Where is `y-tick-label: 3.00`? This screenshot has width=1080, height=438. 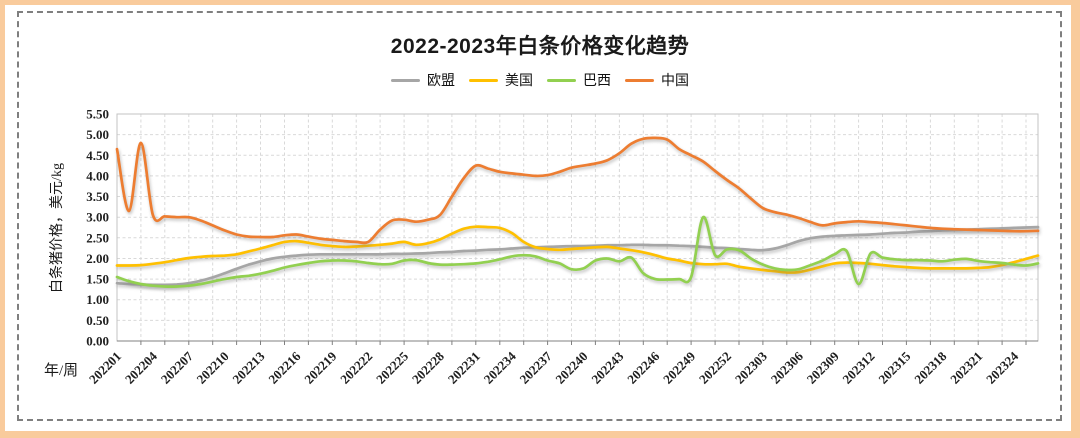 y-tick-label: 3.00 is located at coordinates (97, 217).